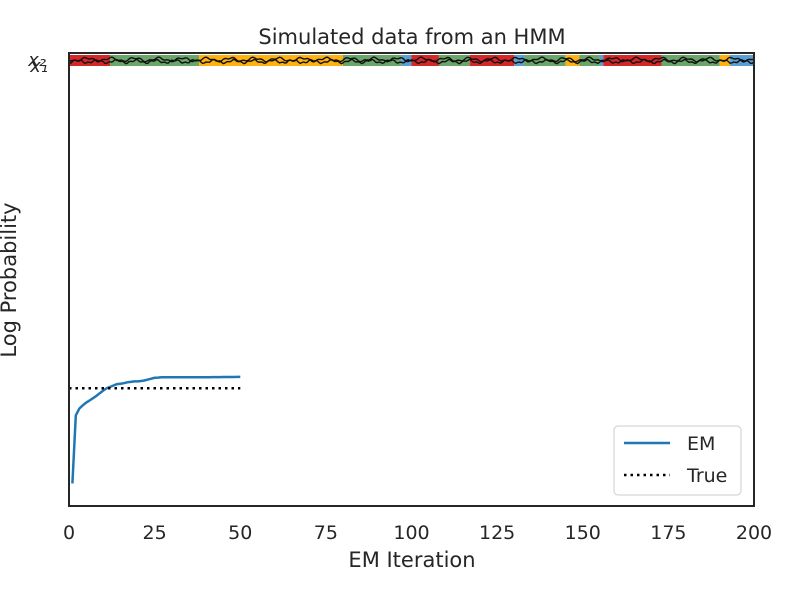  I want to click on observation-trace-x2, so click(411, 61).